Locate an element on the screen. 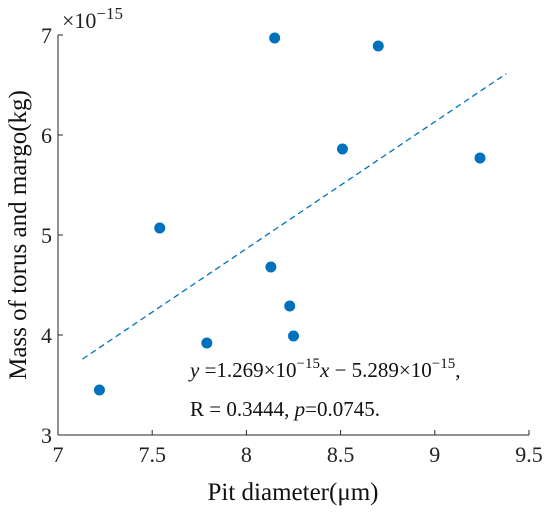 The width and height of the screenshot is (550, 516). y-multiplier-exponent: −15 is located at coordinates (109, 13).